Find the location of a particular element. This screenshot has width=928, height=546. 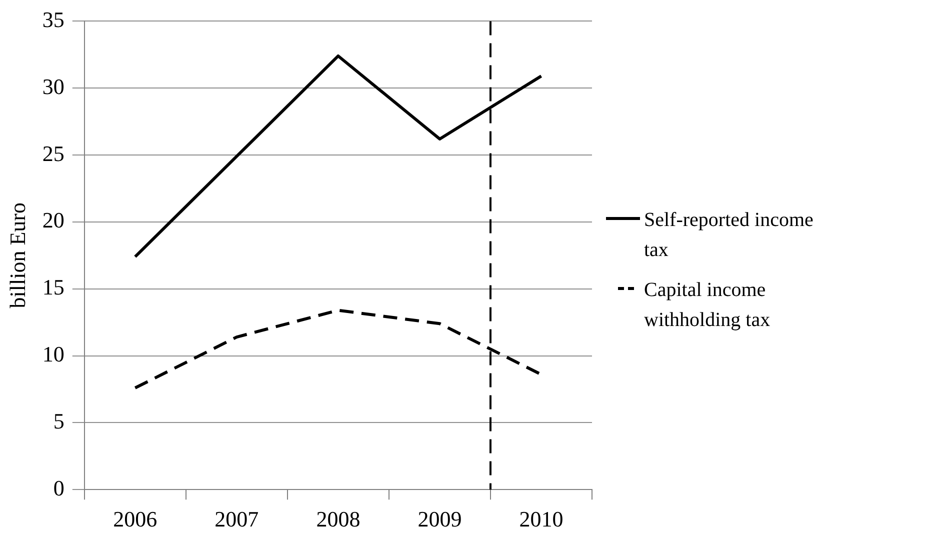

x-tick-label: 2009 is located at coordinates (440, 519).